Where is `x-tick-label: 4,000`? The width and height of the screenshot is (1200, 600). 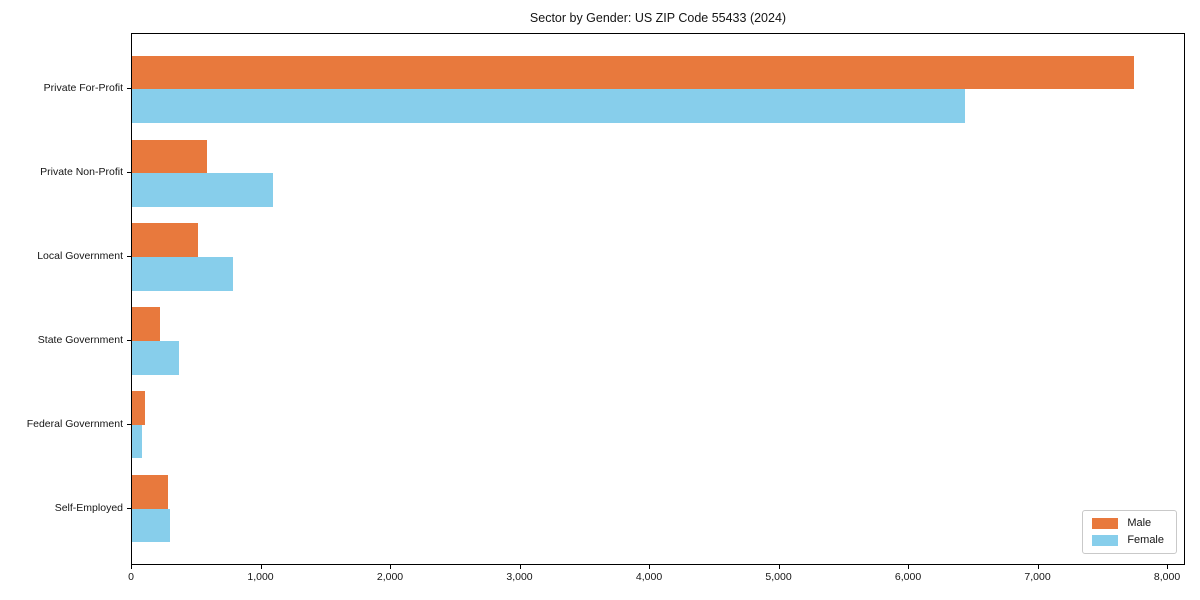 x-tick-label: 4,000 is located at coordinates (649, 577).